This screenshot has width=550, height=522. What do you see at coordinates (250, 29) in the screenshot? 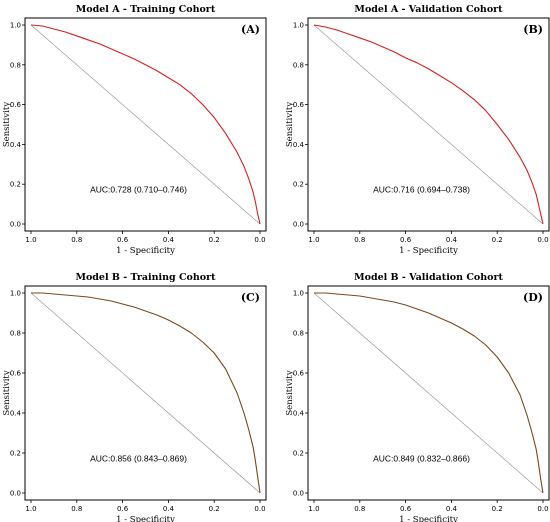
I see `panel-label: (A)` at bounding box center [250, 29].